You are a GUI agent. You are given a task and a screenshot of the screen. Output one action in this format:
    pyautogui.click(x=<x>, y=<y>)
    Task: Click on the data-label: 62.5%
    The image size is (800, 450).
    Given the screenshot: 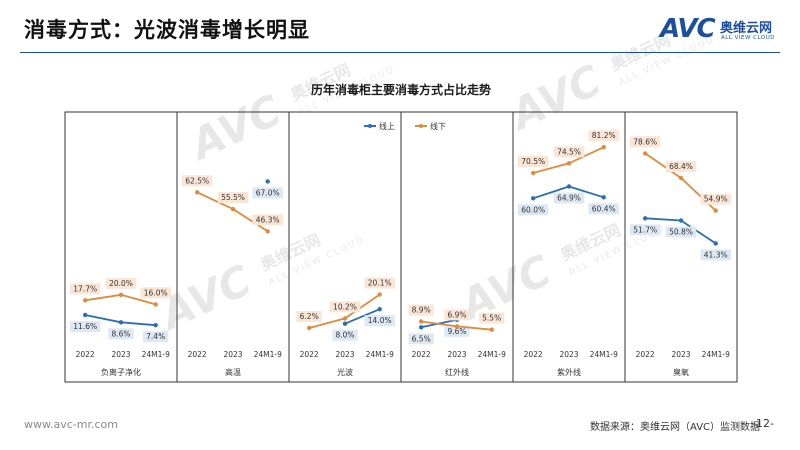 What is the action you would take?
    pyautogui.click(x=197, y=180)
    